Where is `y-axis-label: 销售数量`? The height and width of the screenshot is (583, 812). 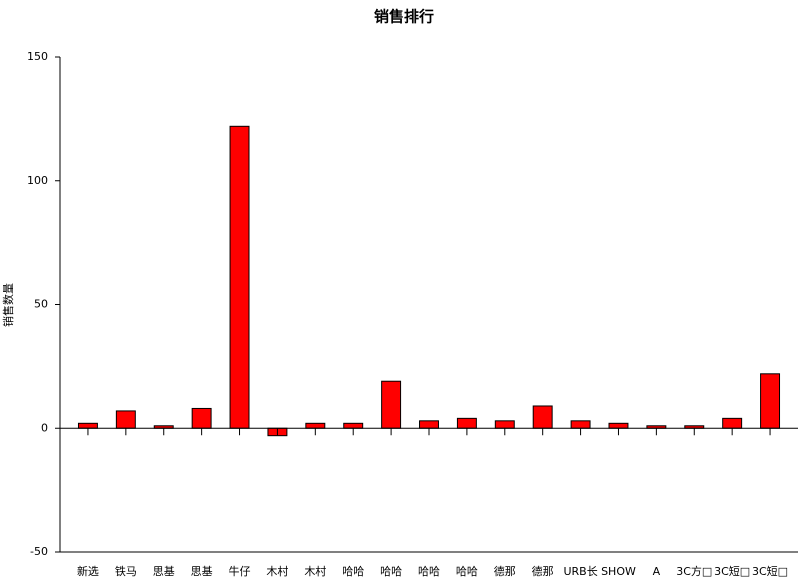 y-axis-label: 销售数量 is located at coordinates (8, 305).